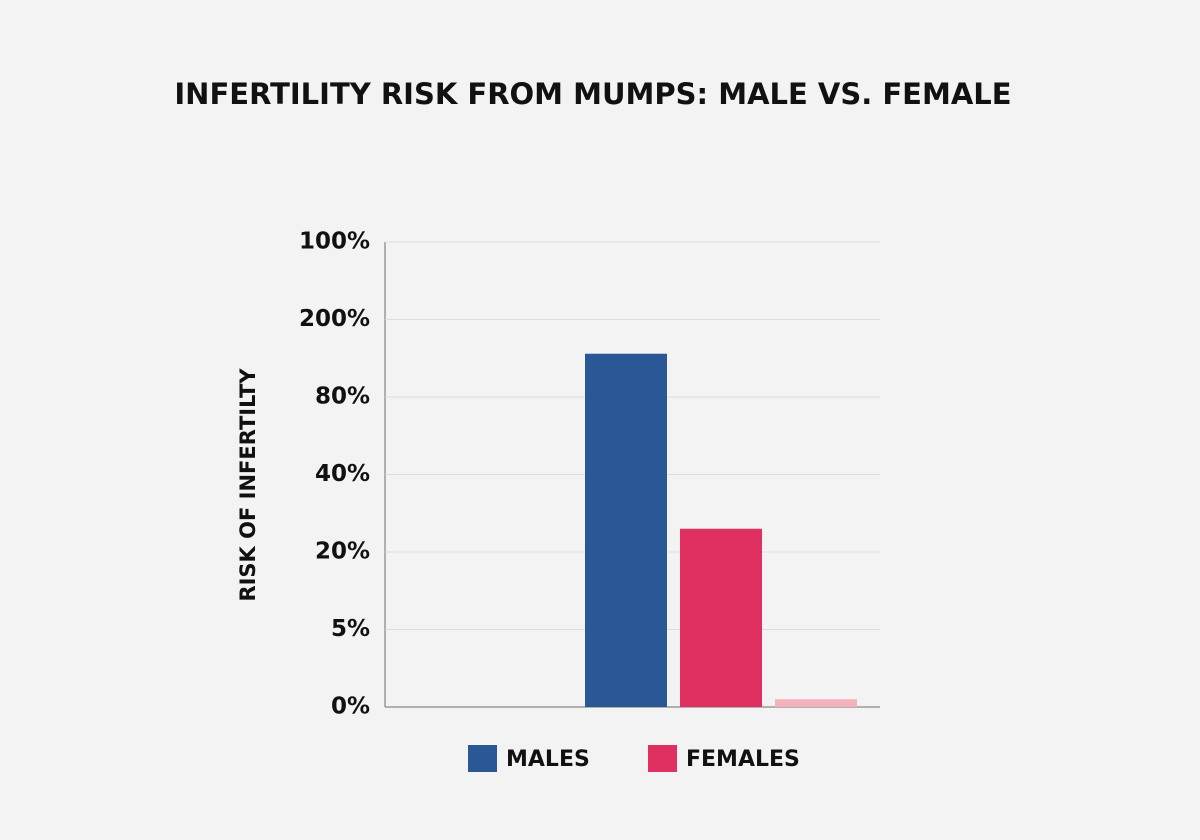  I want to click on y-tick-label: 20%, so click(342, 552).